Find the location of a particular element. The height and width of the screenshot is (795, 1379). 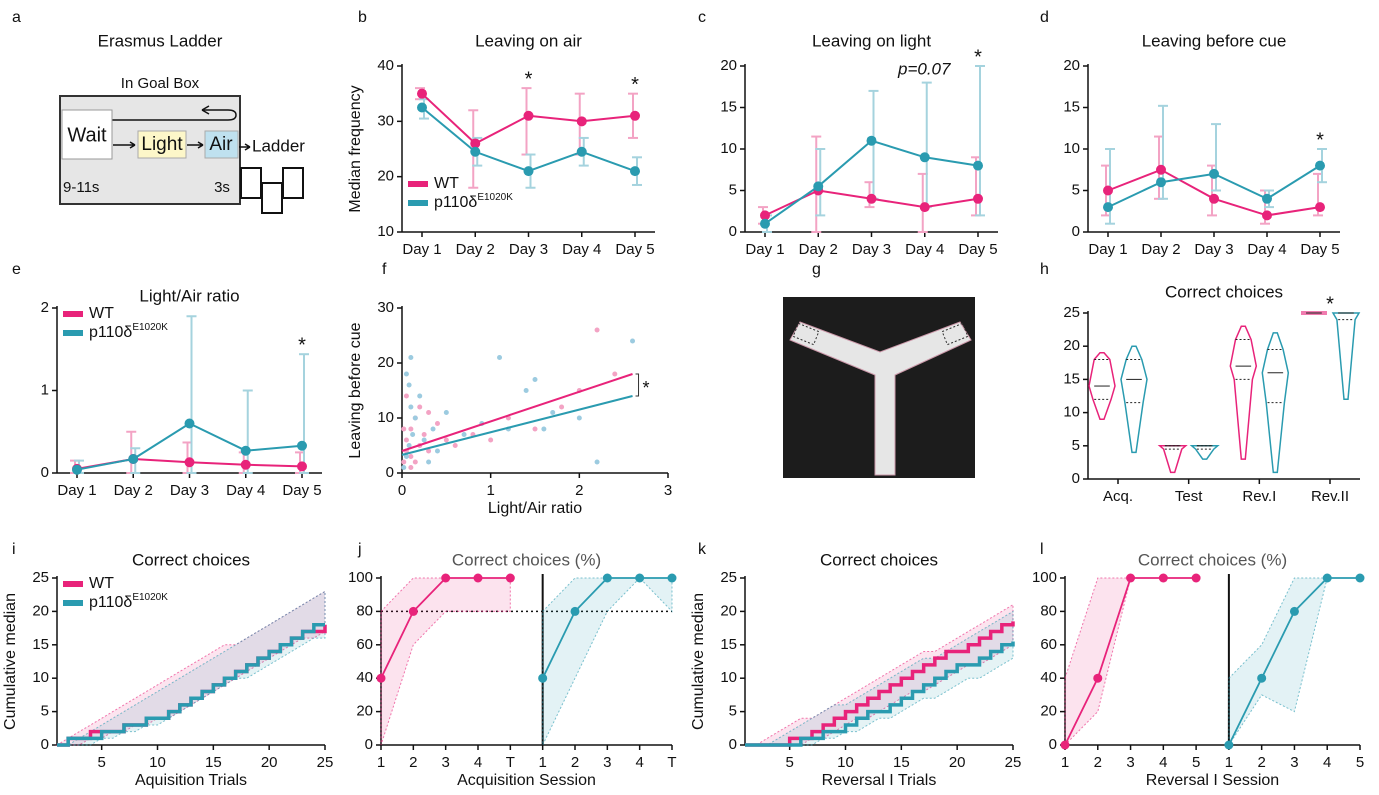

x-axis-label: Reversal I Session is located at coordinates (1212, 780).